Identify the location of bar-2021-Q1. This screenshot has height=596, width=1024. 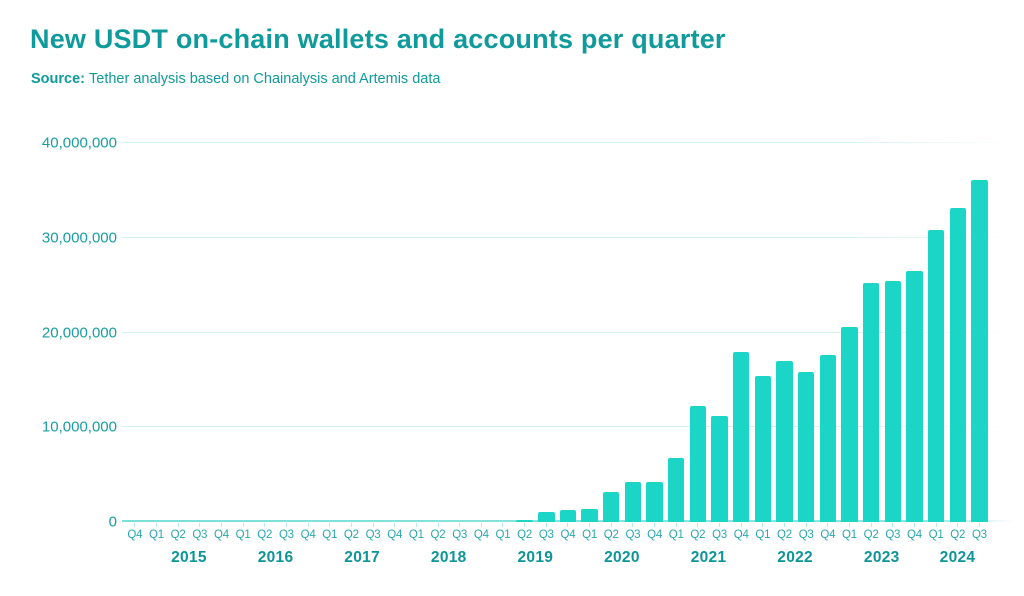
(676, 489).